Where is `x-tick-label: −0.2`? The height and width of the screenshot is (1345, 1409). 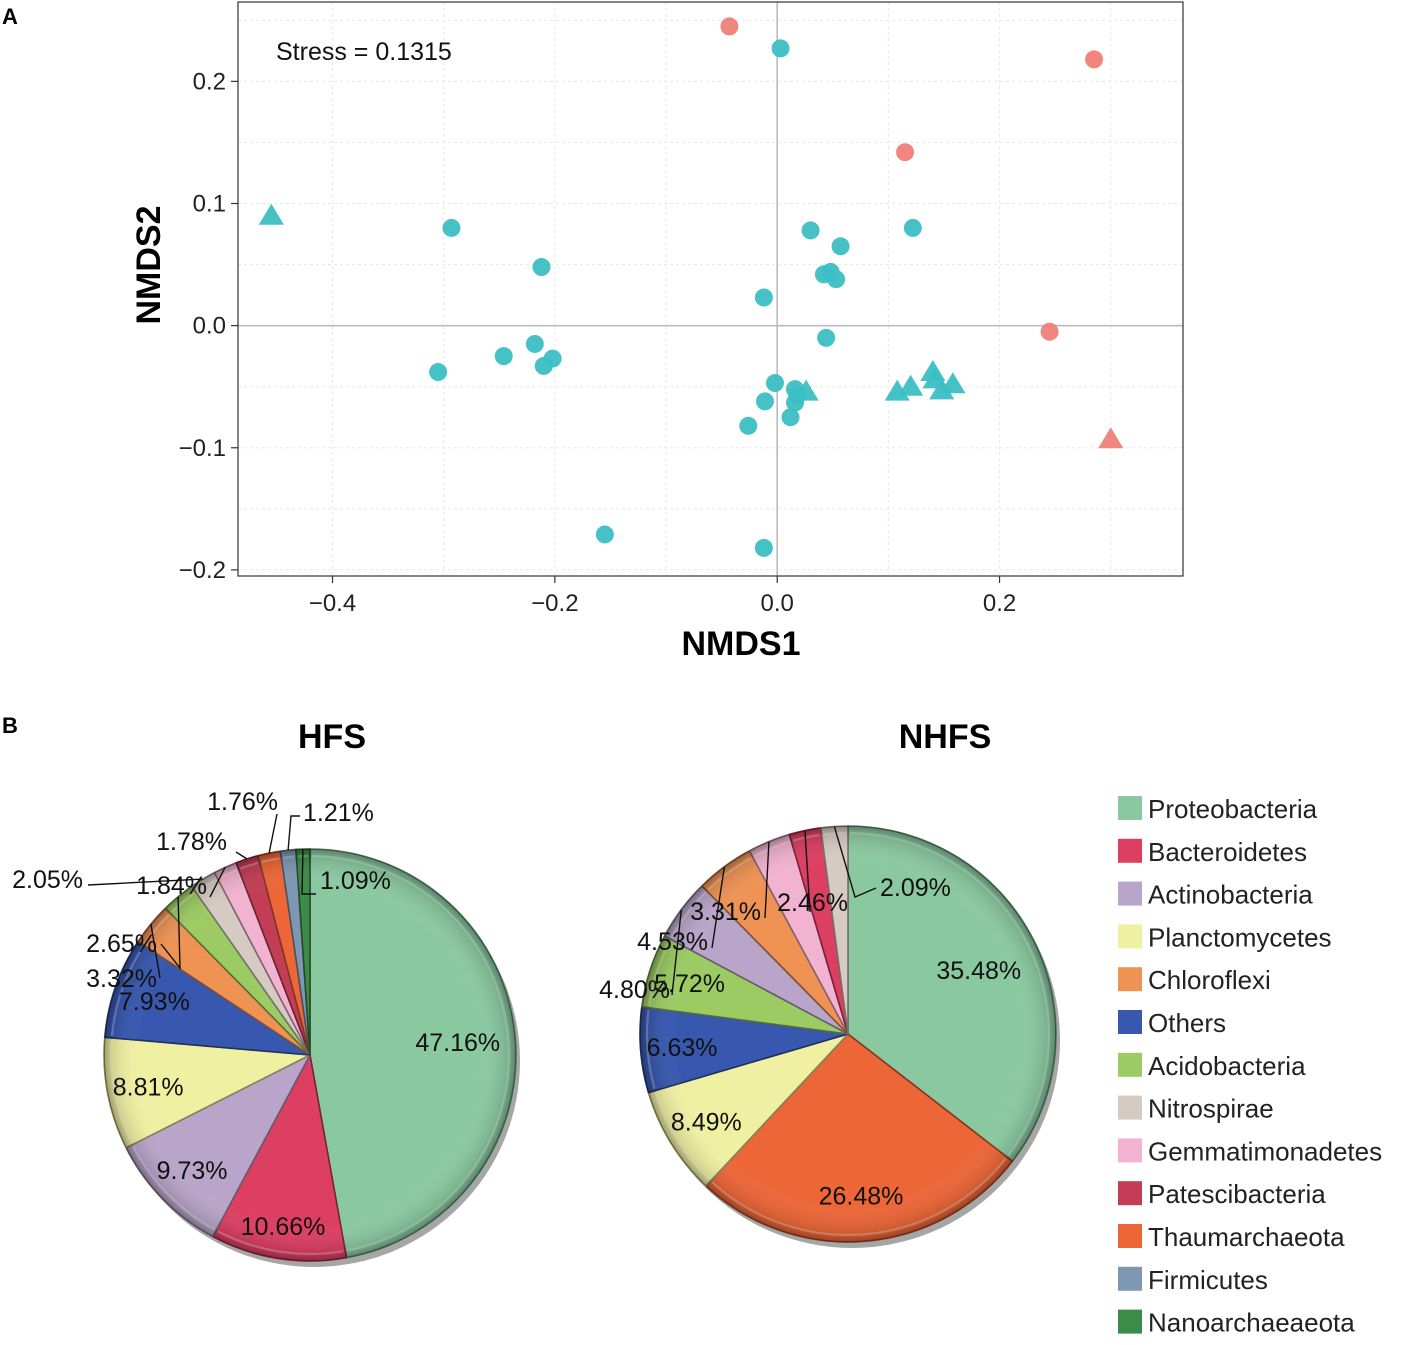
x-tick-label: −0.2 is located at coordinates (554, 603).